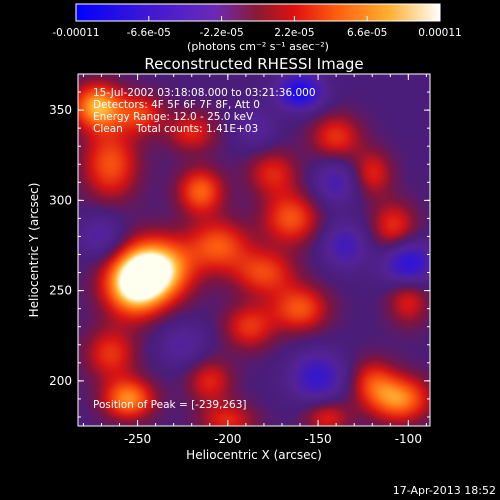 This screenshot has width=500, height=500. Describe the element at coordinates (60, 291) in the screenshot. I see `y-tick-label: 250` at that location.